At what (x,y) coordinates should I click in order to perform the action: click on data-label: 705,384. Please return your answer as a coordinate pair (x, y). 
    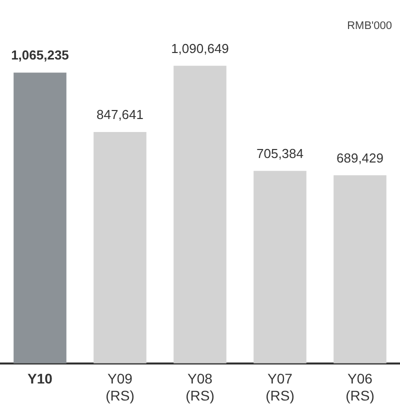
    Looking at the image, I should click on (280, 153).